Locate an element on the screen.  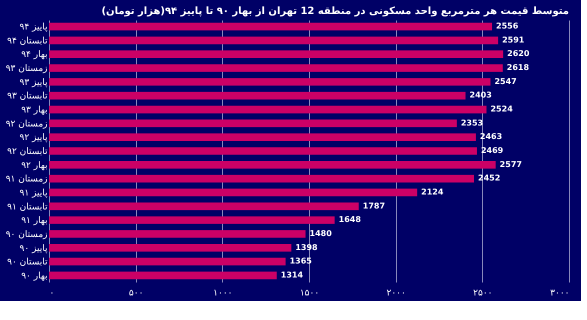
y-tick-label: پاییز ۹۳ is located at coordinates (34, 83).